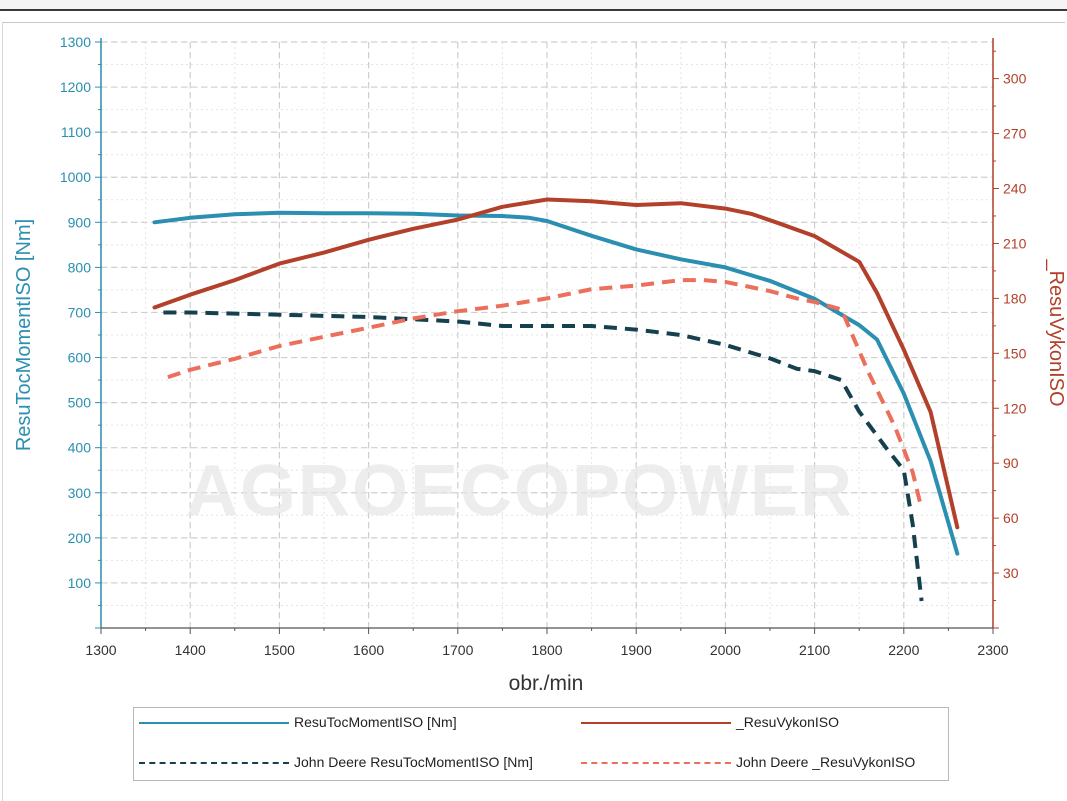 The height and width of the screenshot is (801, 1067). Describe the element at coordinates (80, 267) in the screenshot. I see `y-left-tick-label: 800` at that location.